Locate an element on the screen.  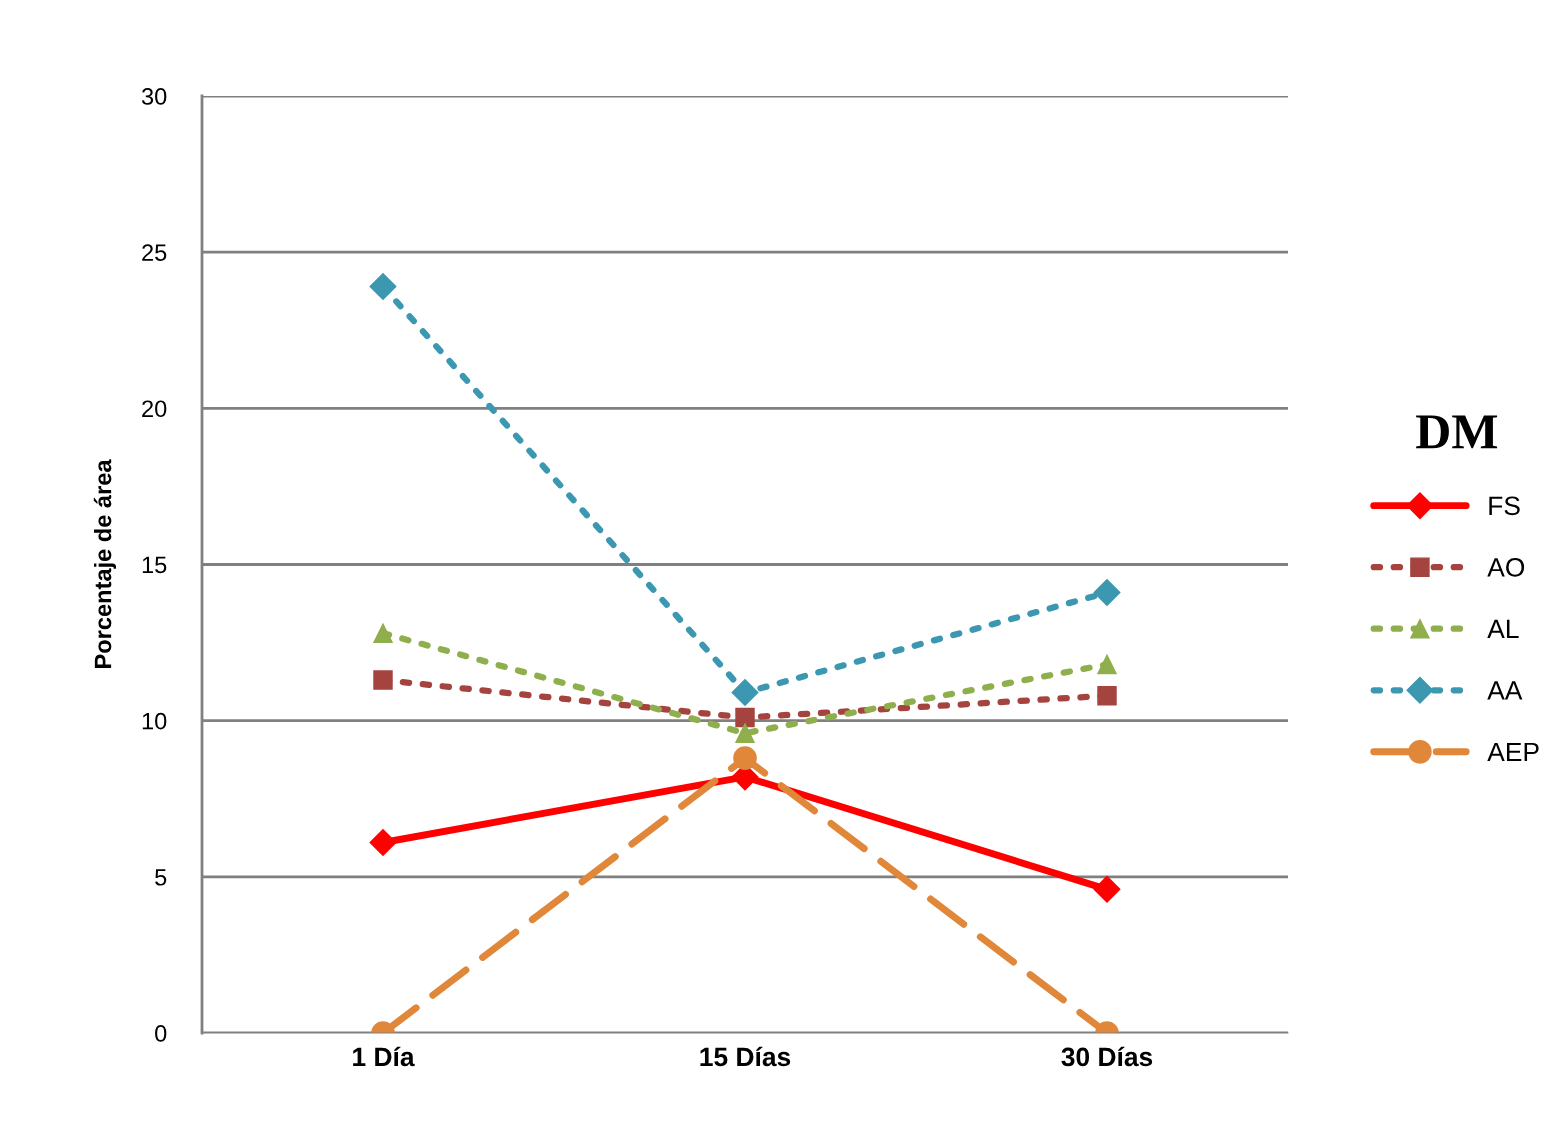
y-tick-label: 15 is located at coordinates (154, 565).